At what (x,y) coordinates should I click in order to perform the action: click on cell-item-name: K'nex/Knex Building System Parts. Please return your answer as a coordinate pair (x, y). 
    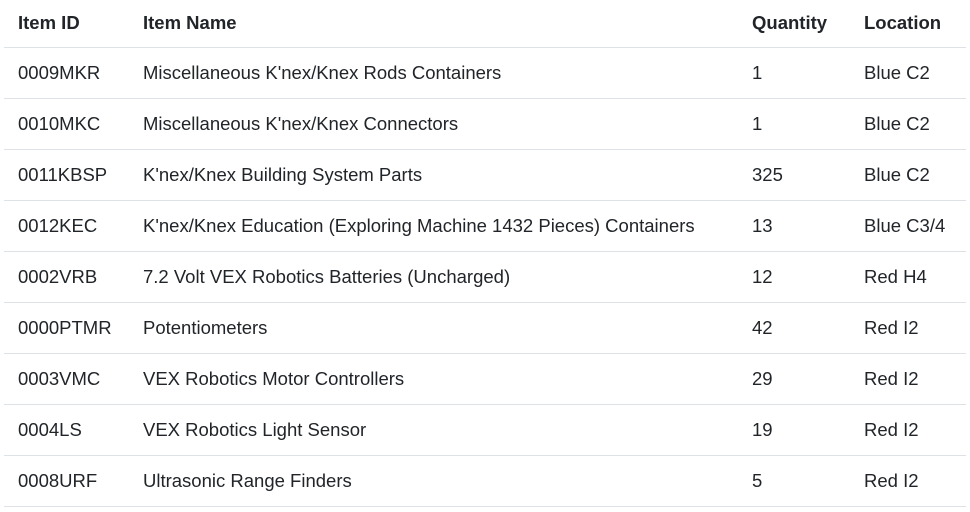
    Looking at the image, I should click on (433, 175).